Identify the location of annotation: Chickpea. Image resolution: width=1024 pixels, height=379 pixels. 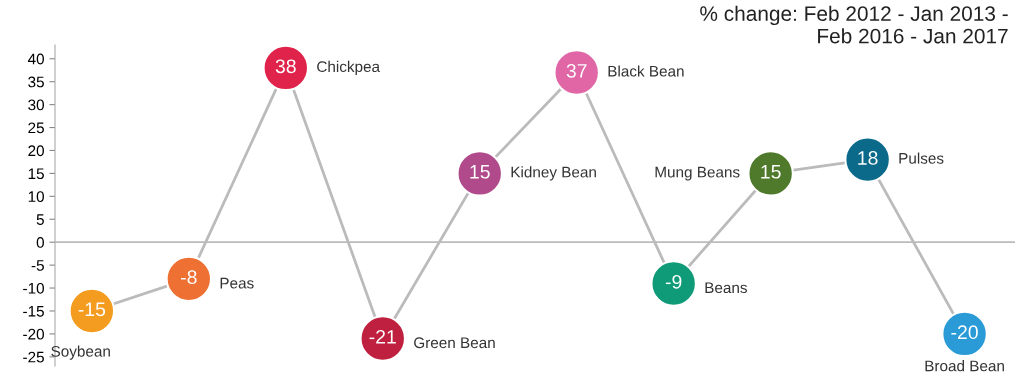
(349, 68).